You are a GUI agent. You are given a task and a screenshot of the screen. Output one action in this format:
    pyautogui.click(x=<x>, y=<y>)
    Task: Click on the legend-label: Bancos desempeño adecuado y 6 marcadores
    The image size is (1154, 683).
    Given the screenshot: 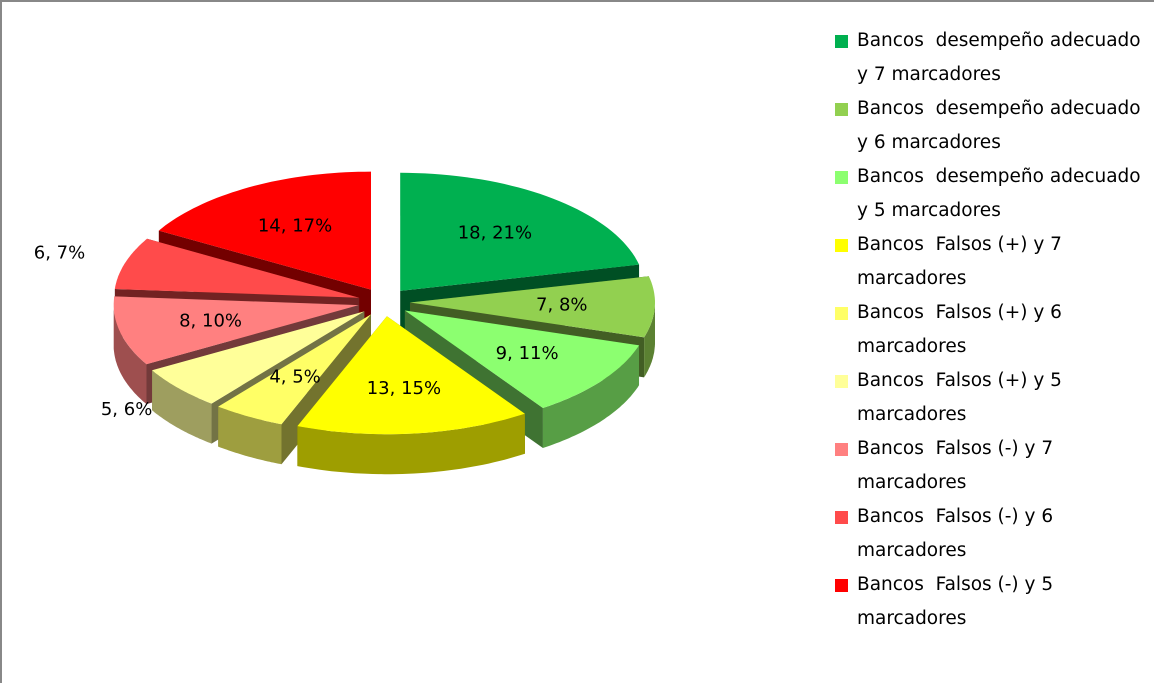 What is the action you would take?
    pyautogui.click(x=1002, y=125)
    